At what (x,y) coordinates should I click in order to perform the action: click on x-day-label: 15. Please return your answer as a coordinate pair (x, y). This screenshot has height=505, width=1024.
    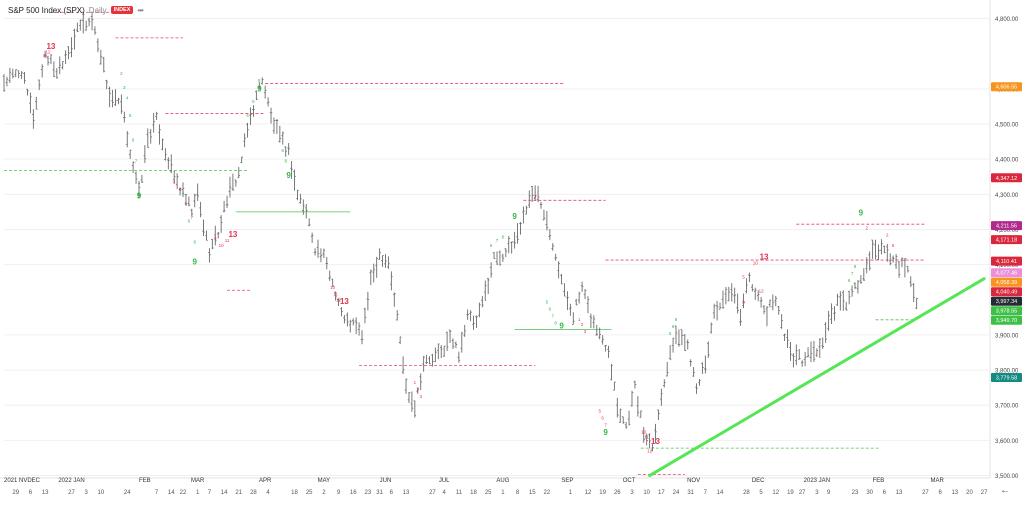
    Looking at the image, I should click on (532, 493).